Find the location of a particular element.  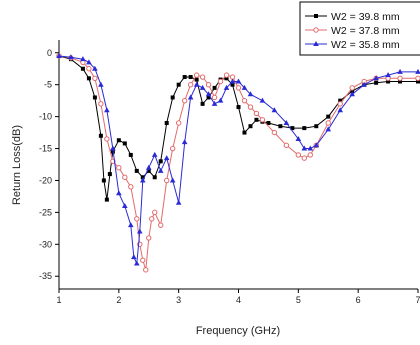

legend-label: W2 = 35.8 mm is located at coordinates (365, 45).